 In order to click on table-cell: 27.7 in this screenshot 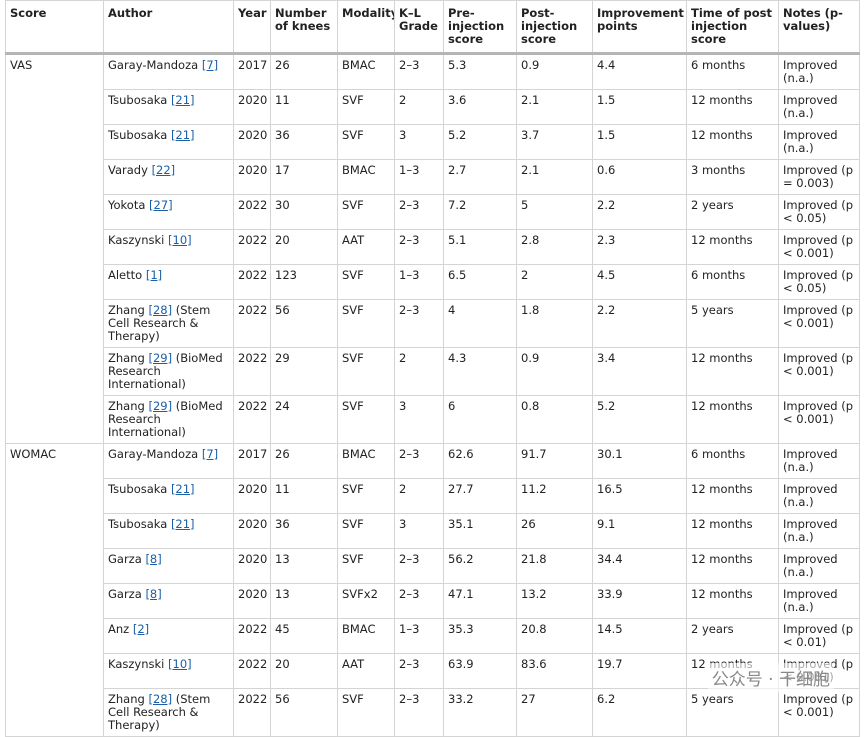, I will do `click(480, 496)`.